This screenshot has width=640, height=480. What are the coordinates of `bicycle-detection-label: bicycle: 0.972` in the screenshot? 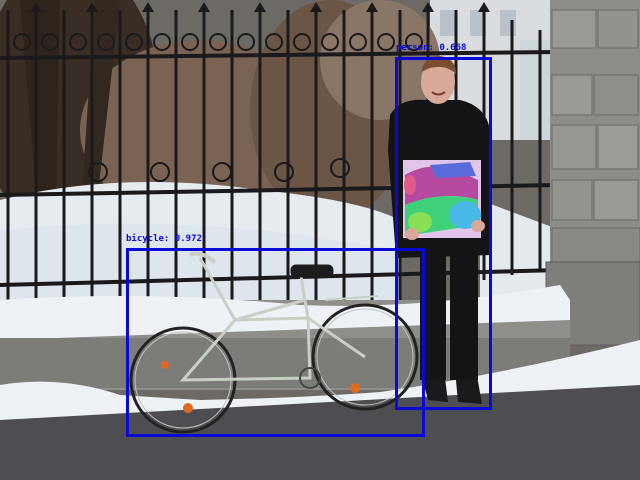 It's located at (164, 239).